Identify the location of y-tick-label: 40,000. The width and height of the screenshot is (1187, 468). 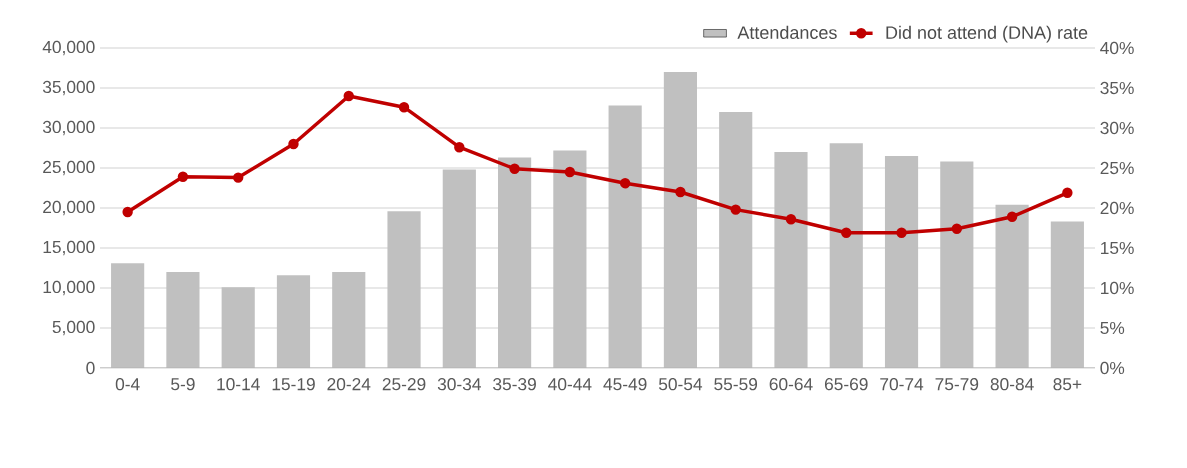
(68, 48).